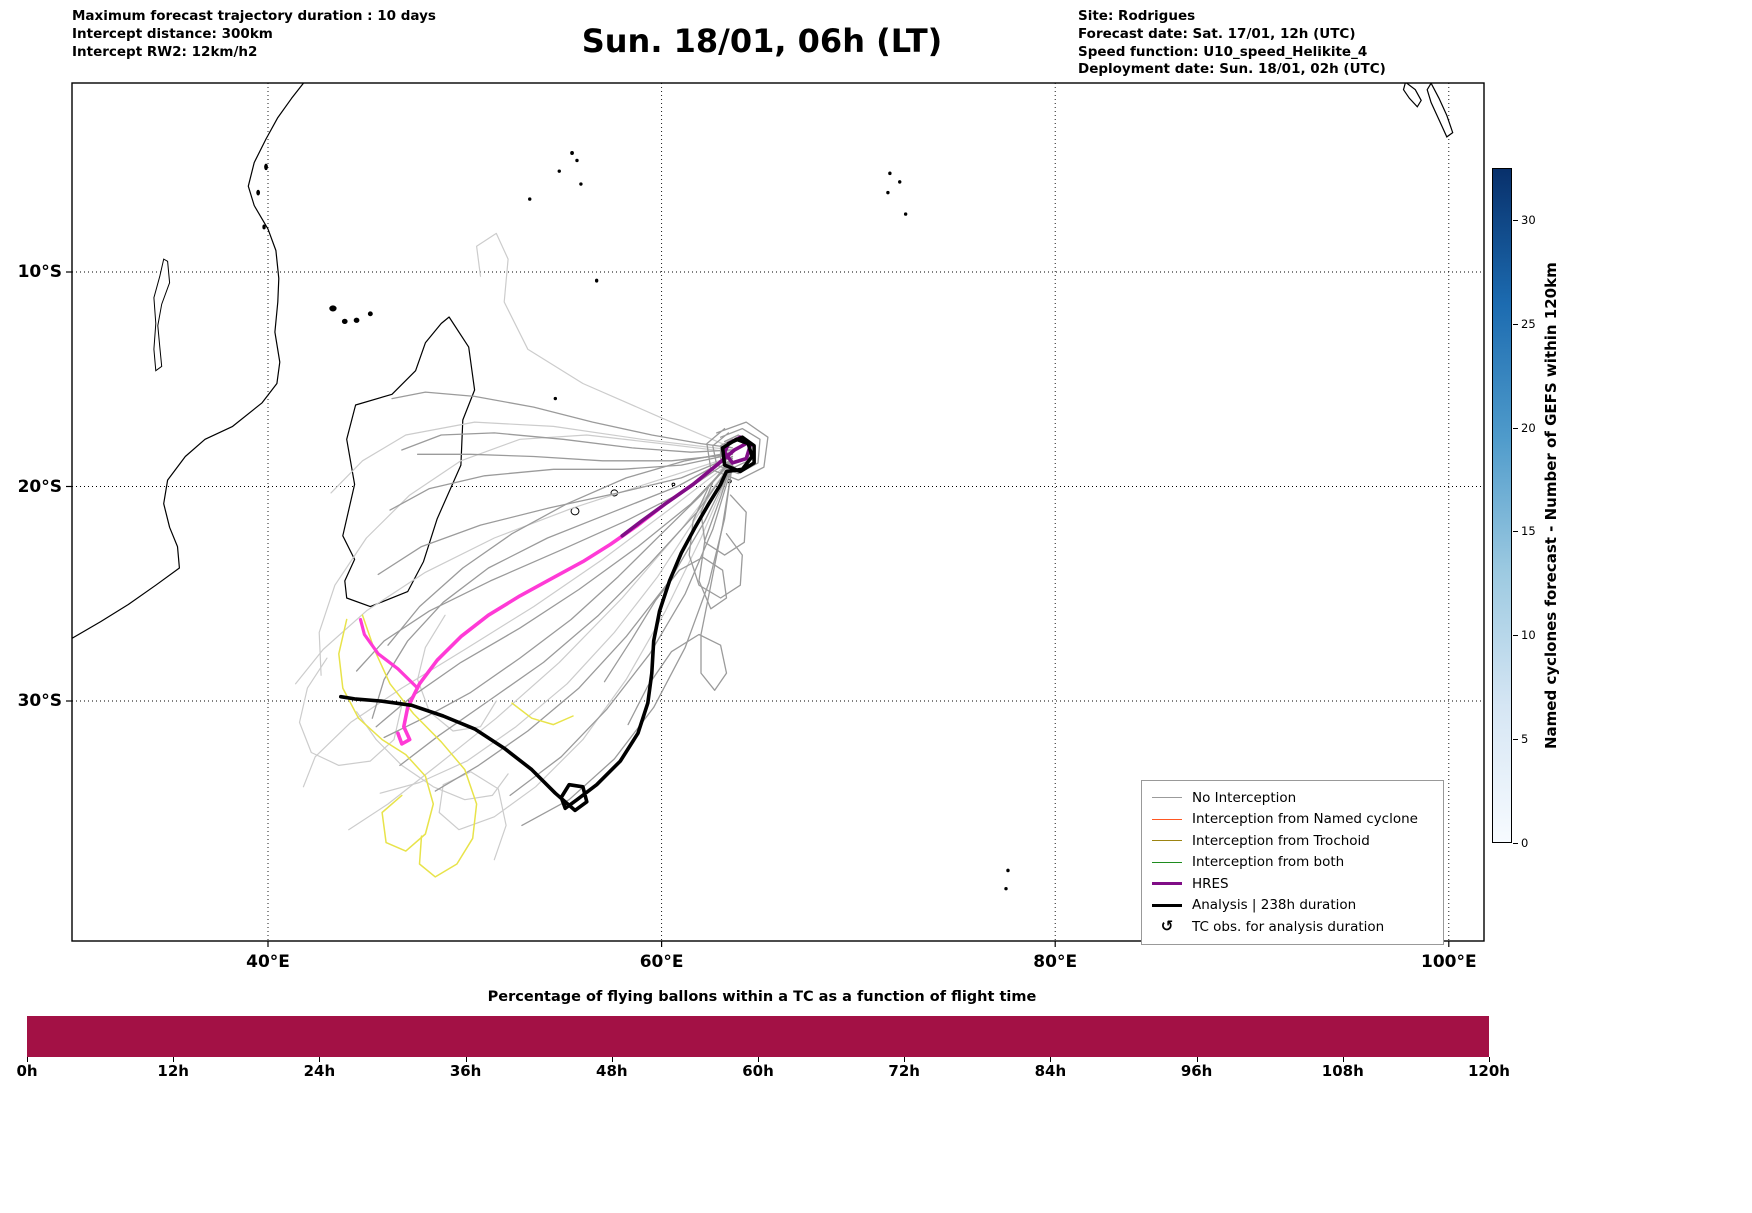  What do you see at coordinates (1525, 739) in the screenshot?
I see `colorbar-tick-label: 5` at bounding box center [1525, 739].